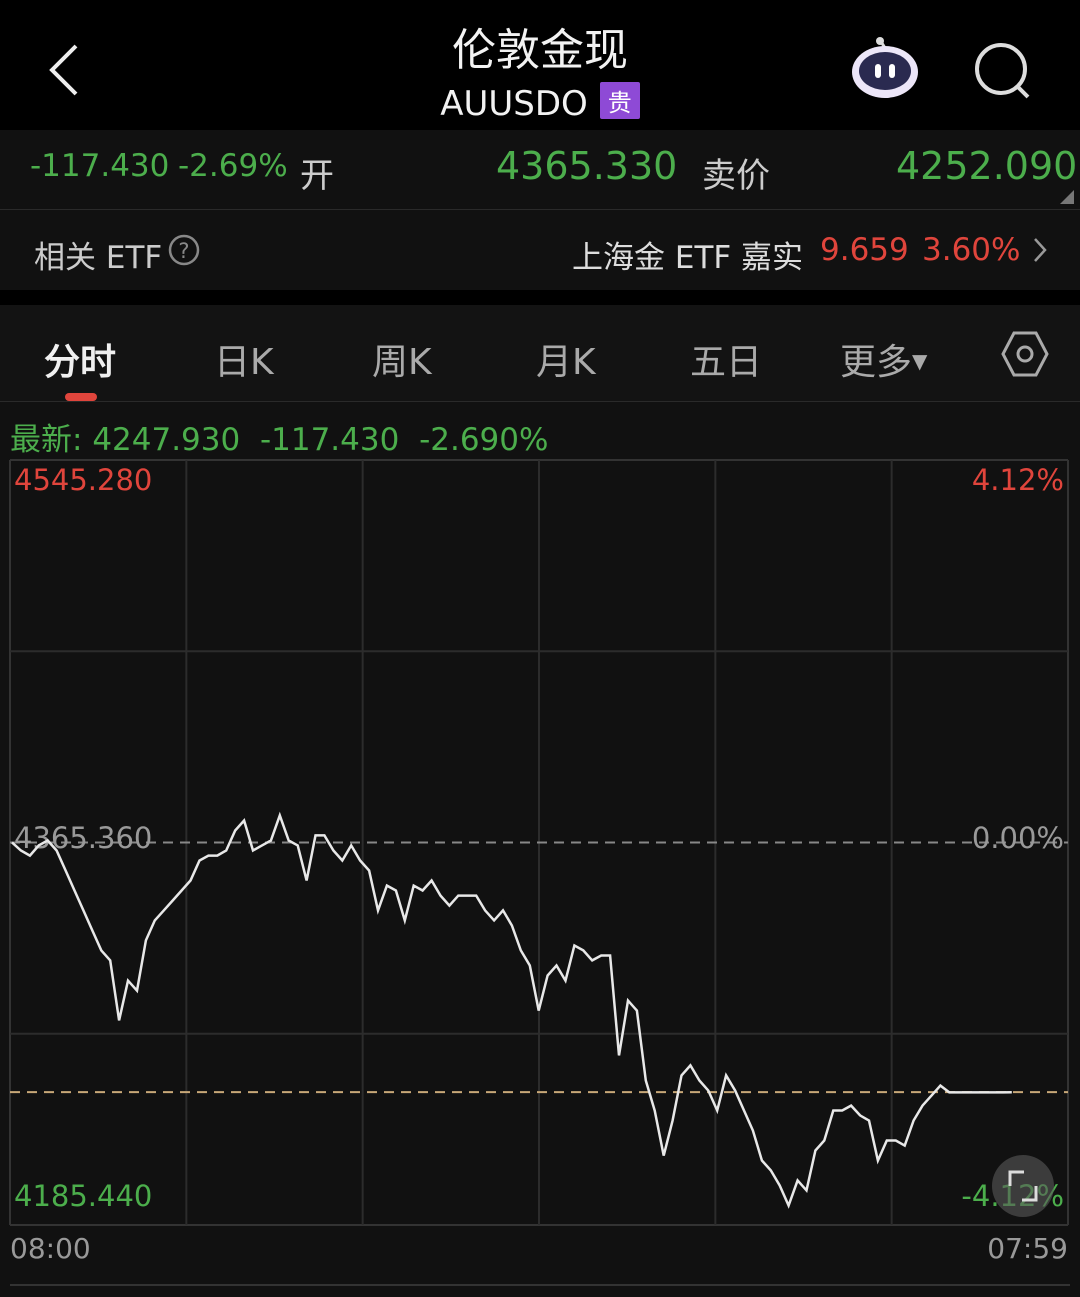  Describe the element at coordinates (244, 362) in the screenshot. I see `tab-daily-k: 日K` at that location.